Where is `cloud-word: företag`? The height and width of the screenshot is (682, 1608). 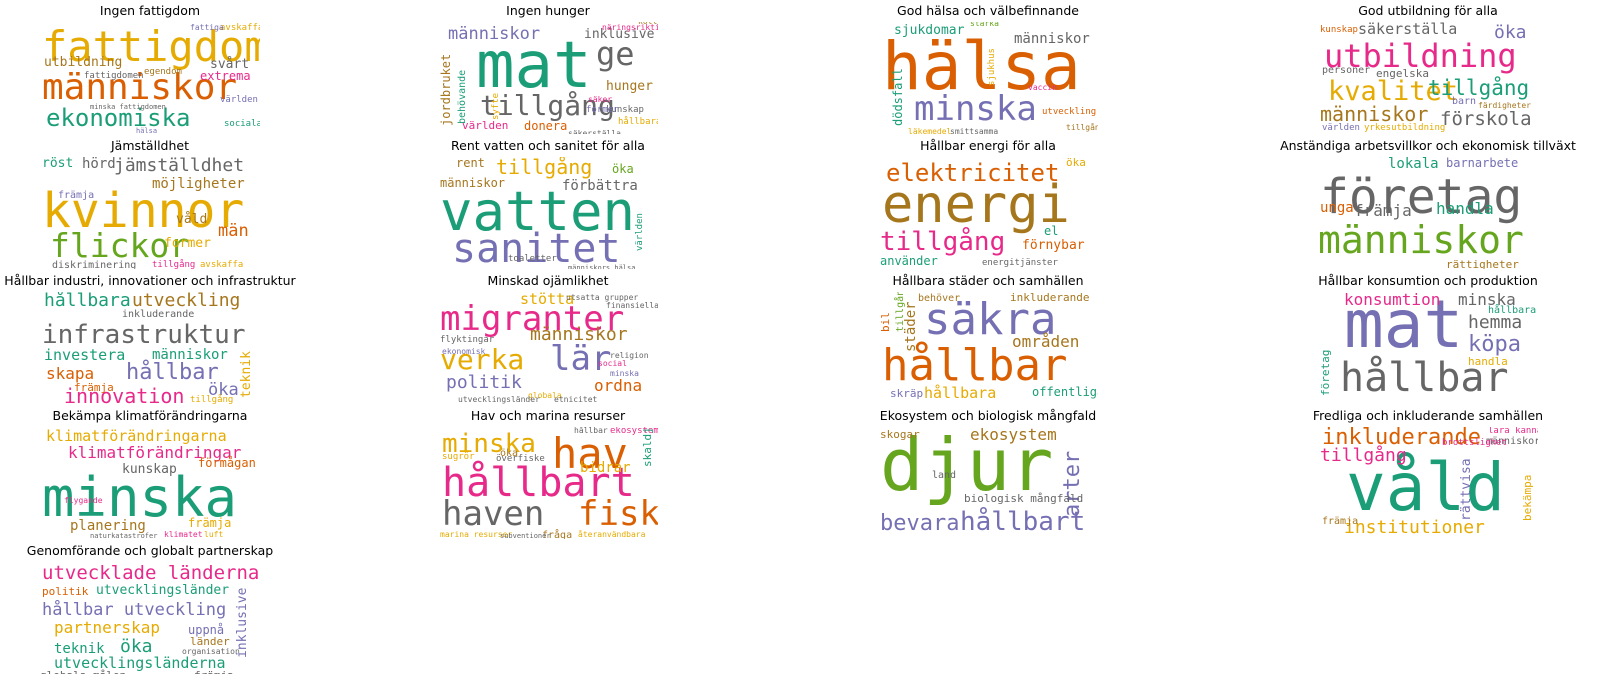 cloud-word: företag is located at coordinates (1325, 372).